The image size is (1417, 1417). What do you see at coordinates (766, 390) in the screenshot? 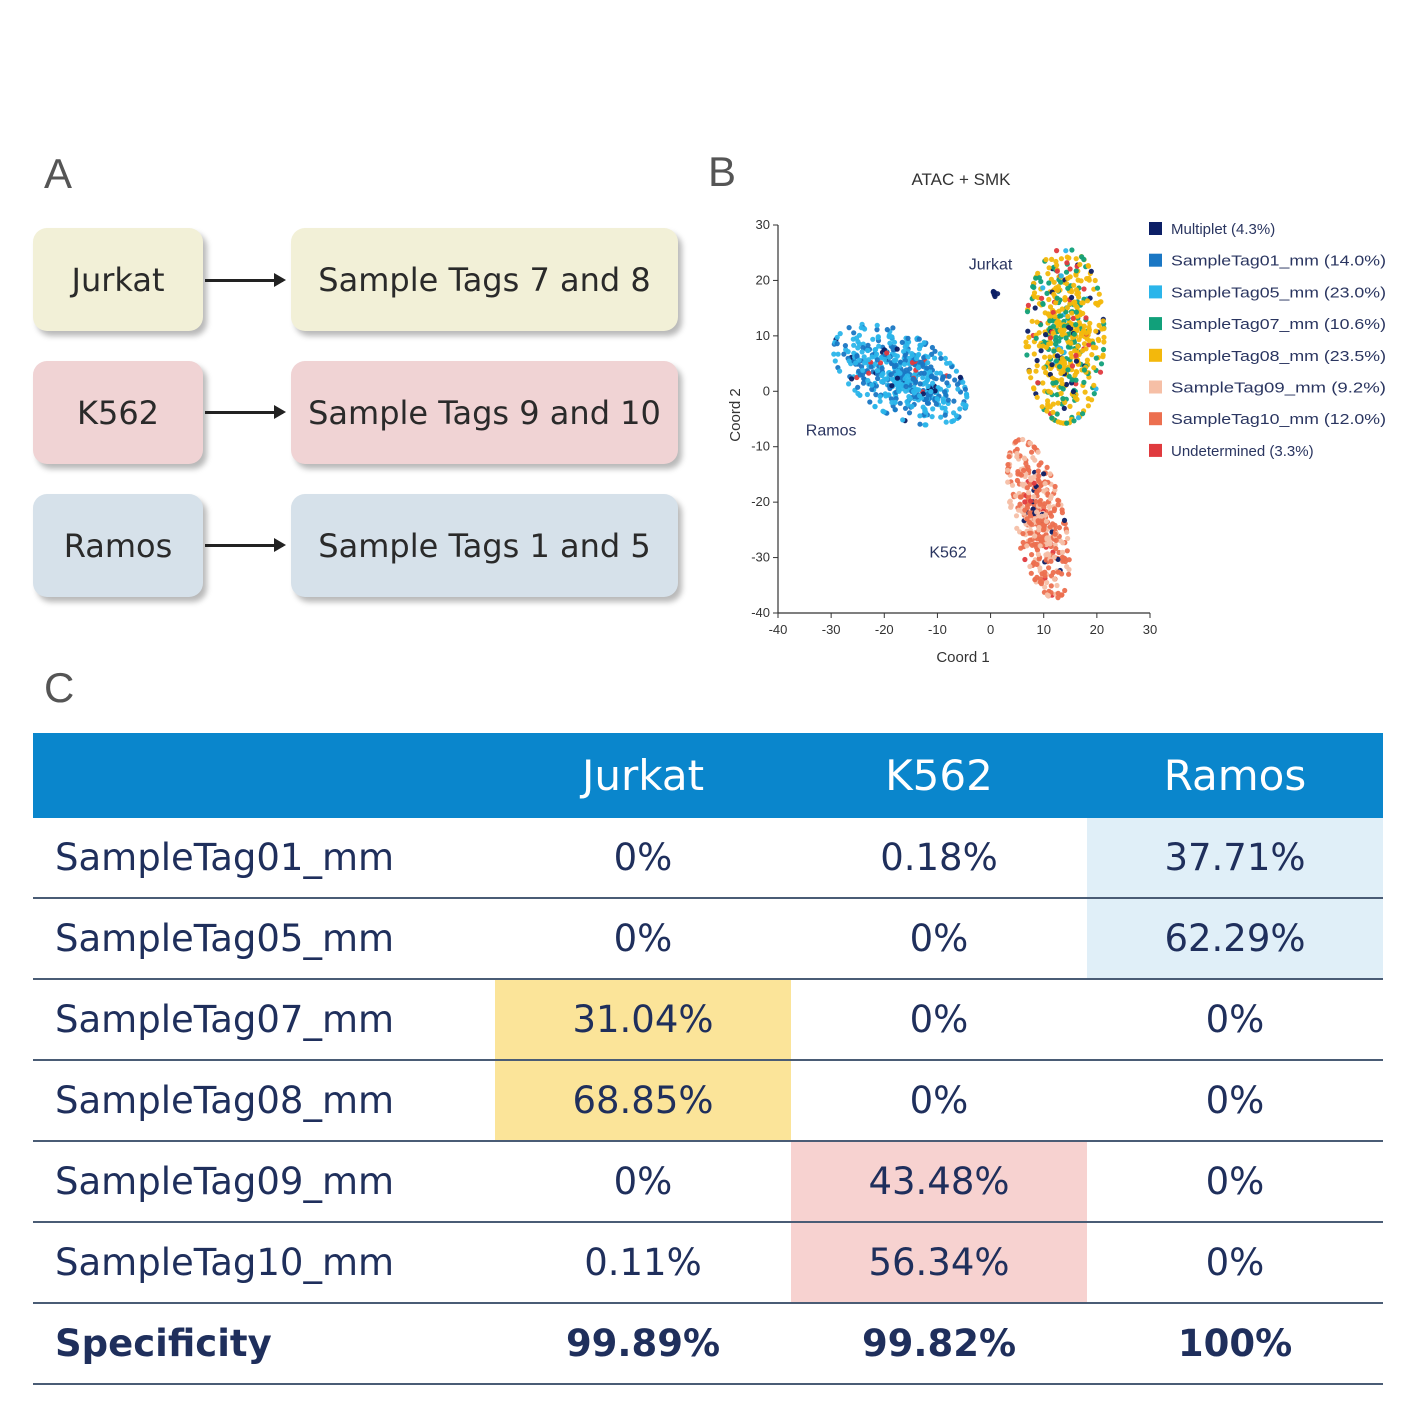
I see `y-tick-label: 0` at bounding box center [766, 390].